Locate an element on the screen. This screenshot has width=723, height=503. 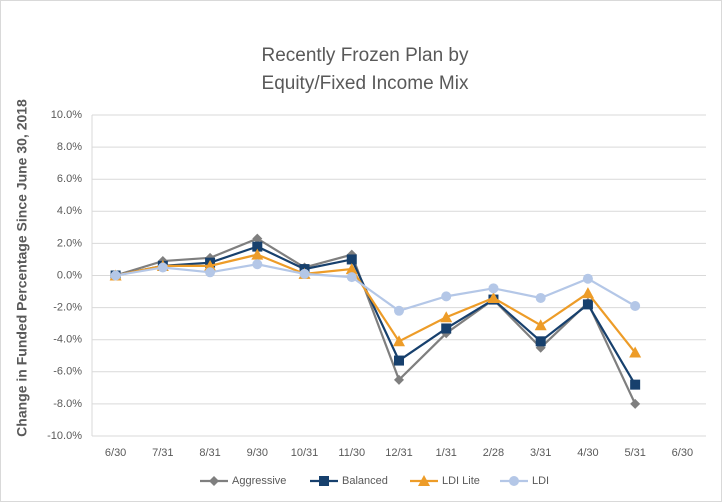
x-tick-label: 7/31 is located at coordinates (162, 453).